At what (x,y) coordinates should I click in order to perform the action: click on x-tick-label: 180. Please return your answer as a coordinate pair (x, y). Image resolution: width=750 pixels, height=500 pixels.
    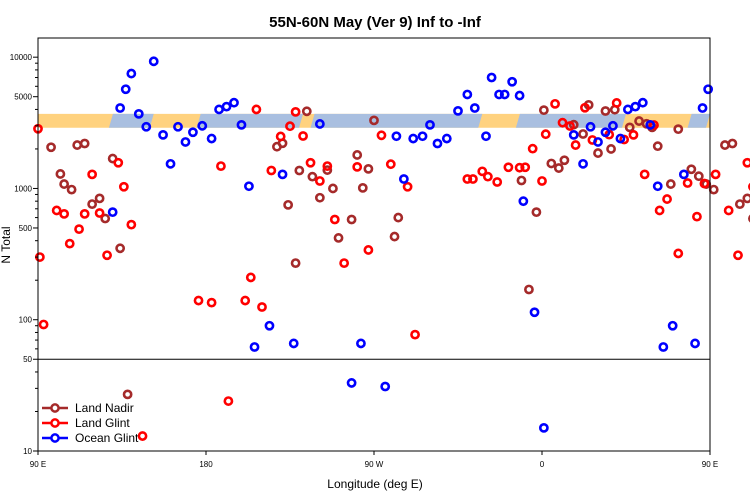
    Looking at the image, I should click on (206, 464).